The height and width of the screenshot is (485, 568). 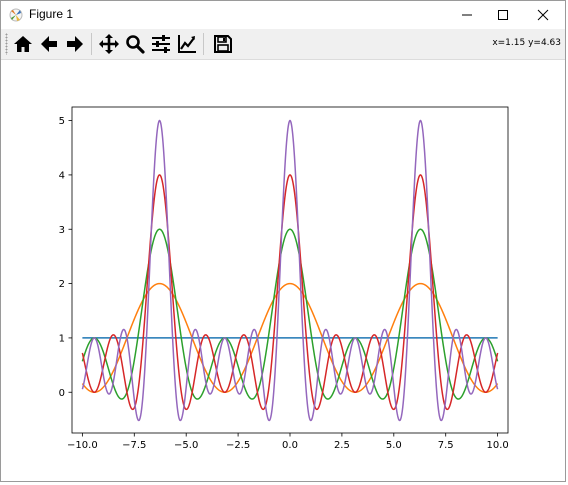 I want to click on close-button, so click(x=543, y=15).